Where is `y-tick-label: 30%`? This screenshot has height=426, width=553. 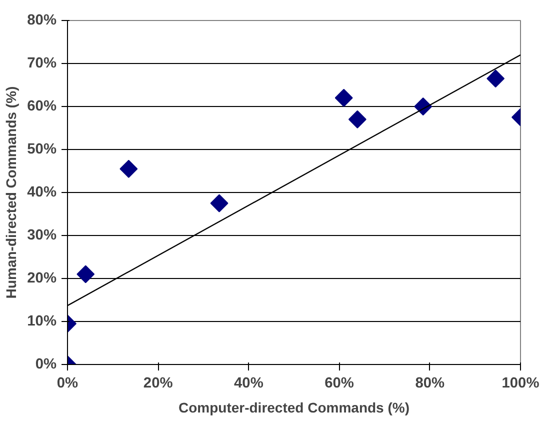 y-tick-label: 30% is located at coordinates (42, 236).